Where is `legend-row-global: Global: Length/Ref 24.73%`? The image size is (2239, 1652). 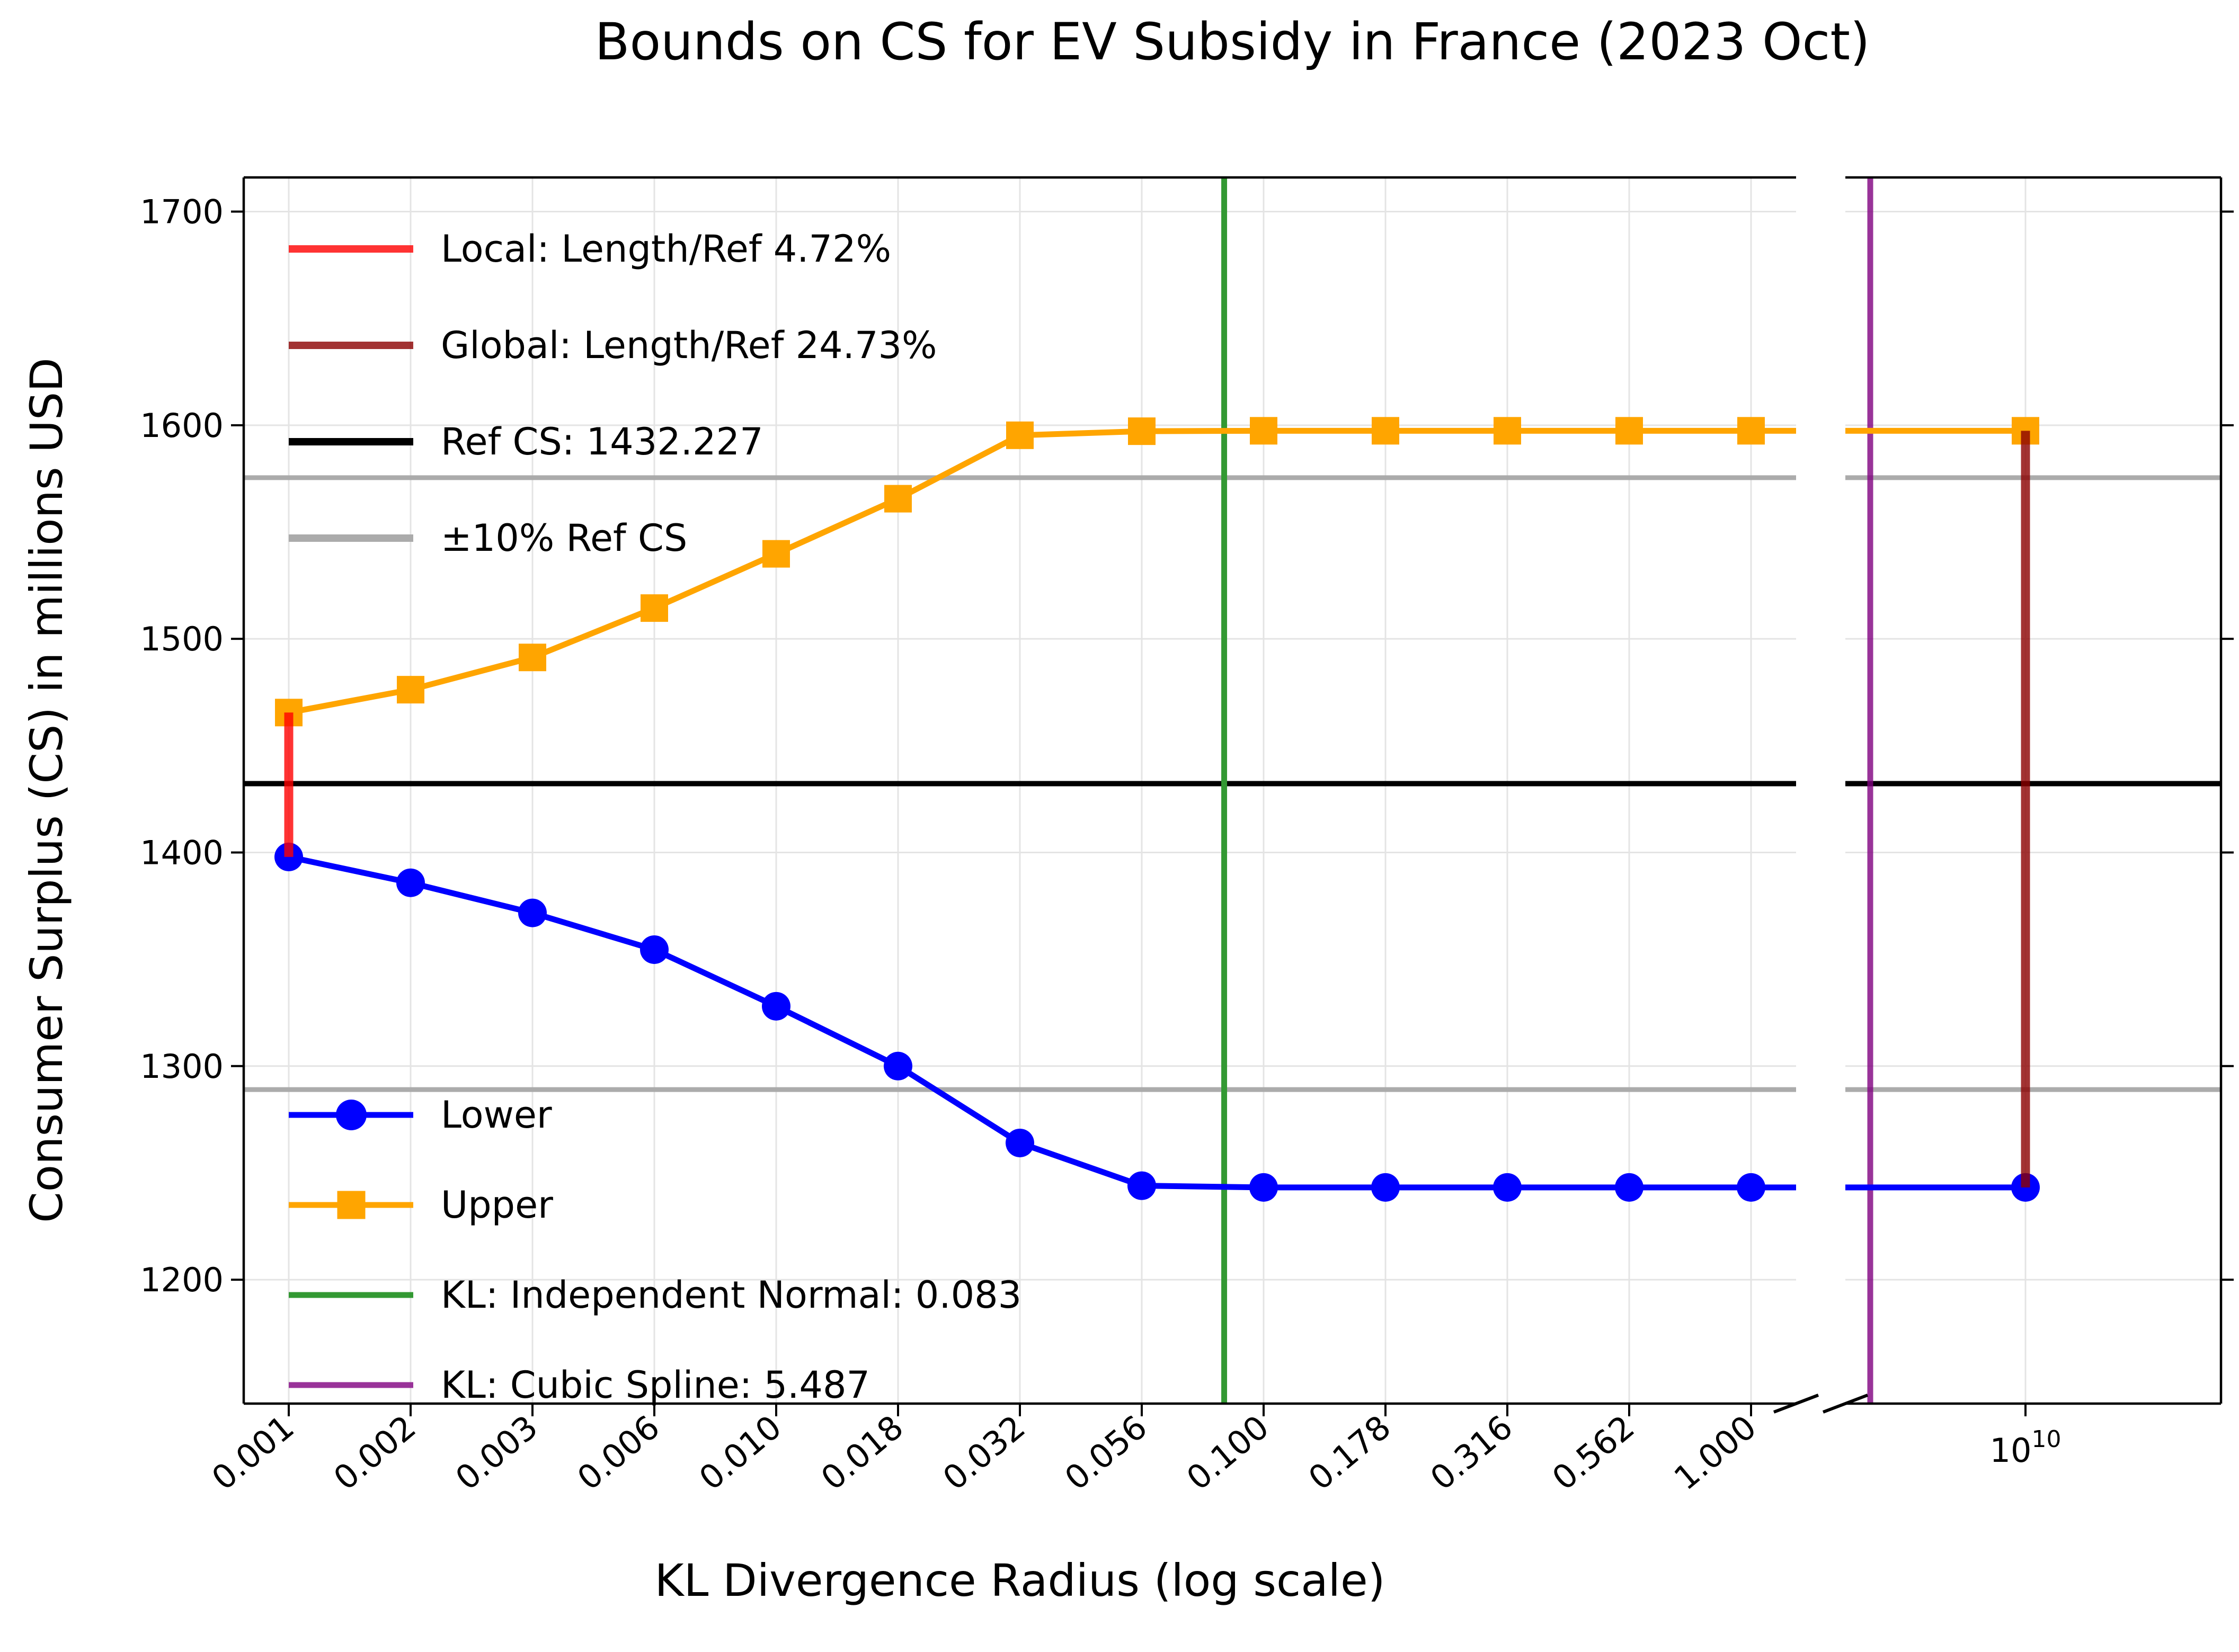 legend-row-global: Global: Length/Ref 24.73% is located at coordinates (613, 346).